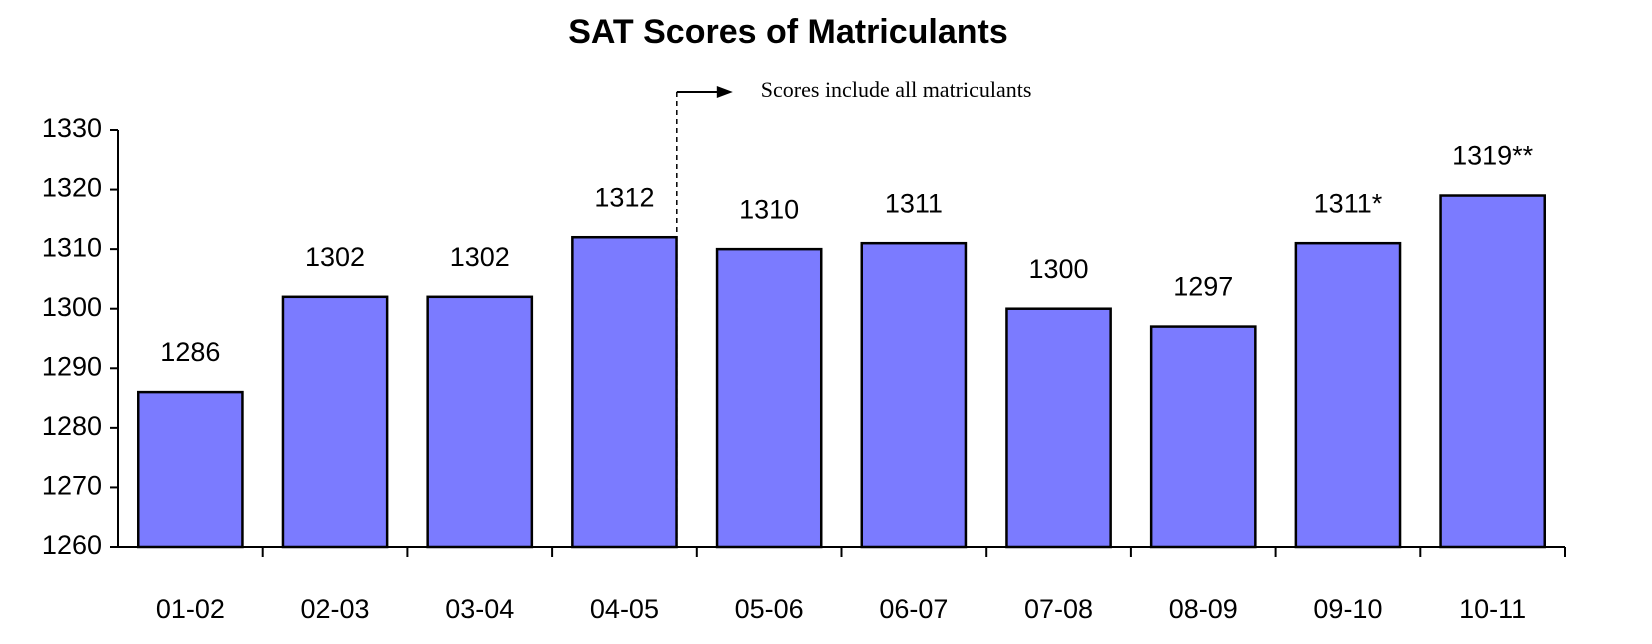 The width and height of the screenshot is (1652, 644). Describe the element at coordinates (479, 609) in the screenshot. I see `x-tick-label: 03-04` at that location.